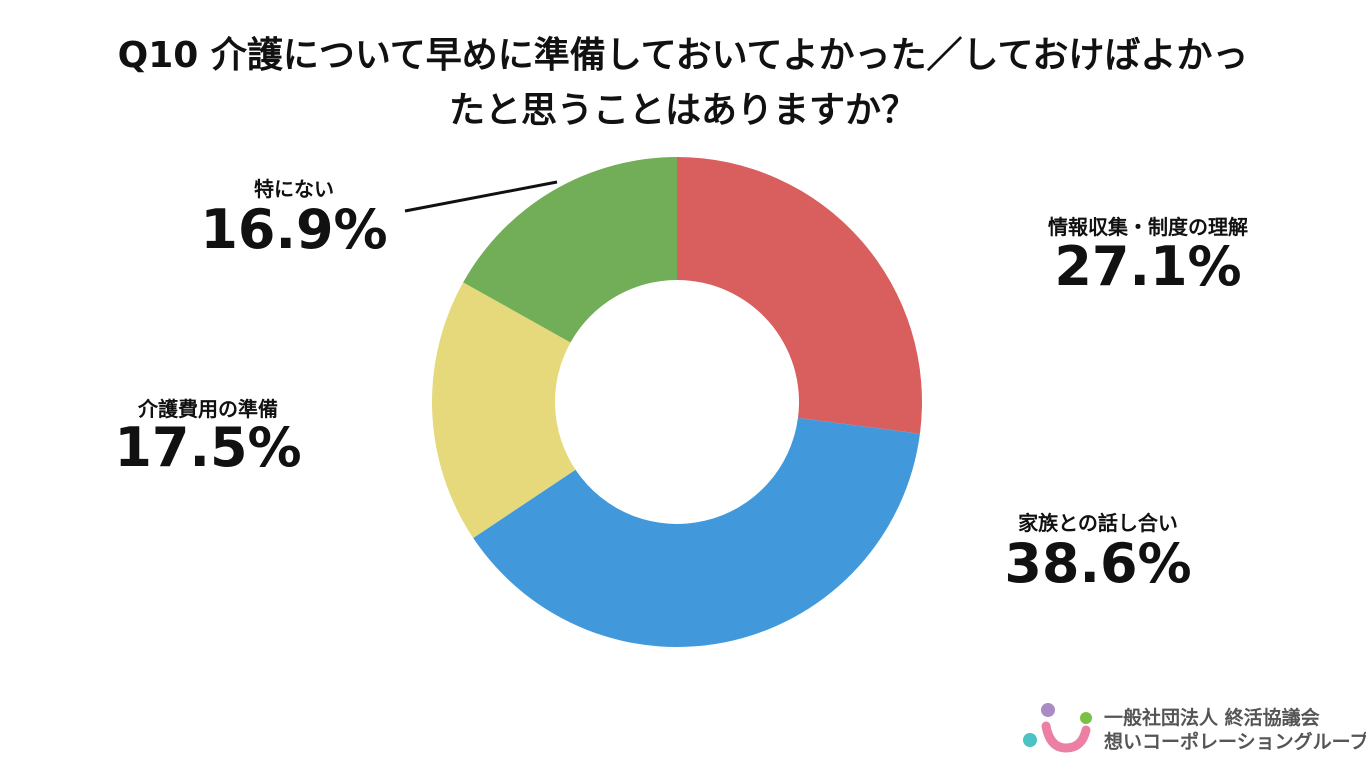 This screenshot has height=768, width=1366. Describe the element at coordinates (207, 447) in the screenshot. I see `value-label: 17.5%` at that location.